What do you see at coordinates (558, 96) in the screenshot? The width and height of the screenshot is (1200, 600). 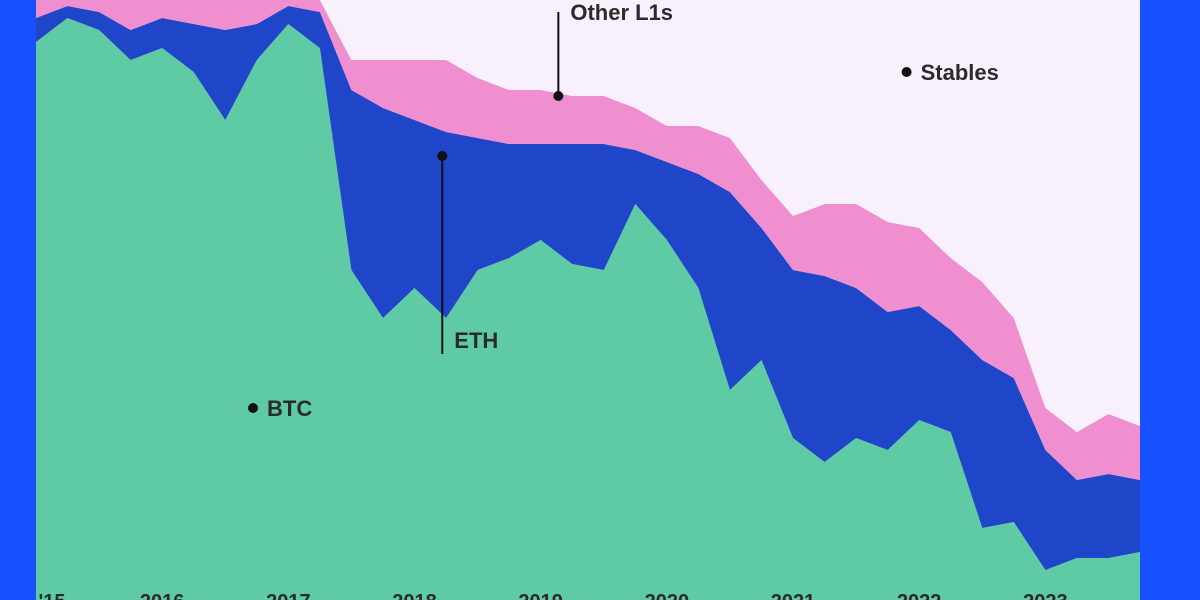 I see `annotation-dot-other-l1s` at bounding box center [558, 96].